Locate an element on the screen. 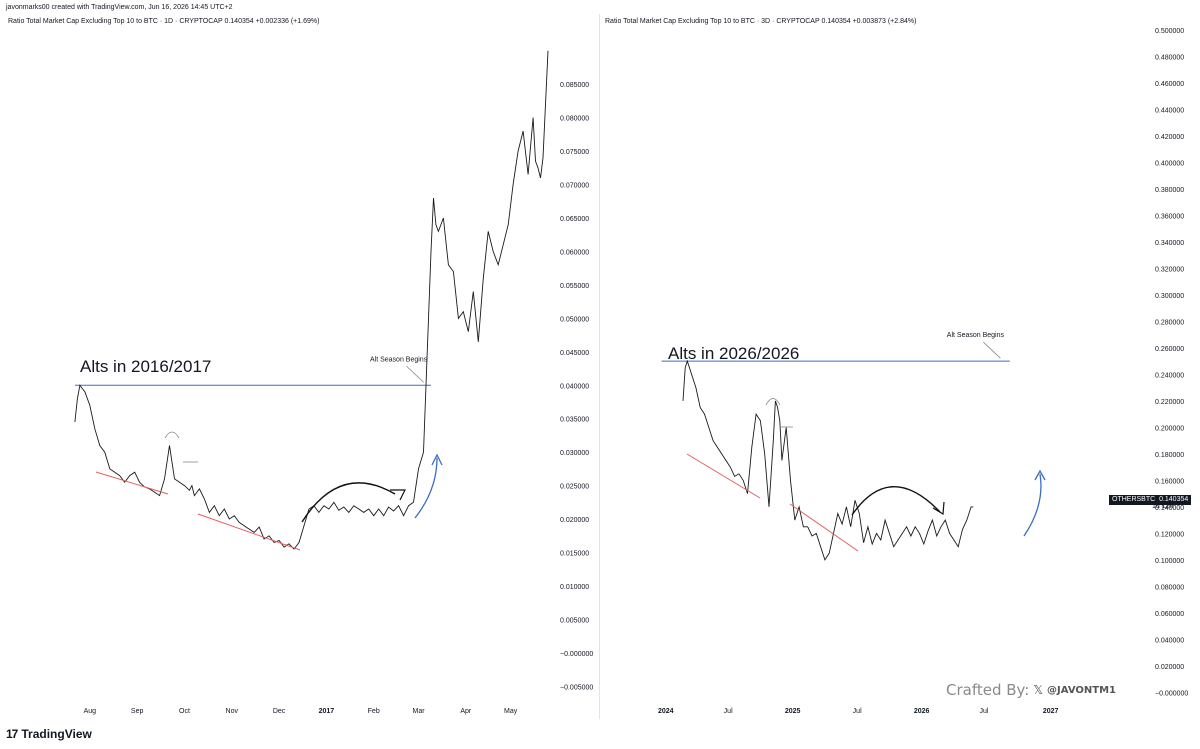 Image resolution: width=1200 pixels, height=749 pixels. y-tick-label: 0.280000 is located at coordinates (1169, 322).